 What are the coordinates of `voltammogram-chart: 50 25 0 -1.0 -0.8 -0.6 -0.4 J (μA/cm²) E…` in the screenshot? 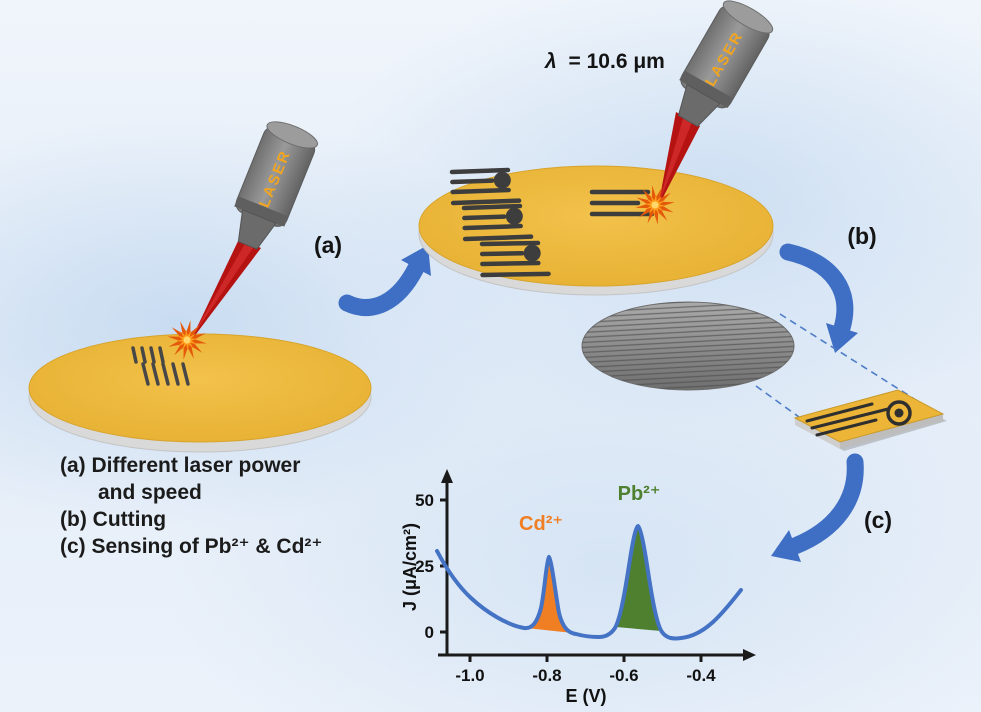 It's located at (578, 587).